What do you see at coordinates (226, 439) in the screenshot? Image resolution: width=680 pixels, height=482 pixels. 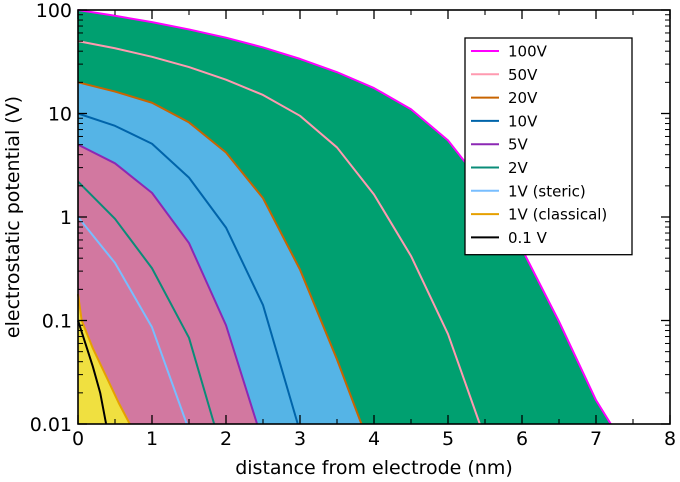 I see `x-tick-label: 2` at bounding box center [226, 439].